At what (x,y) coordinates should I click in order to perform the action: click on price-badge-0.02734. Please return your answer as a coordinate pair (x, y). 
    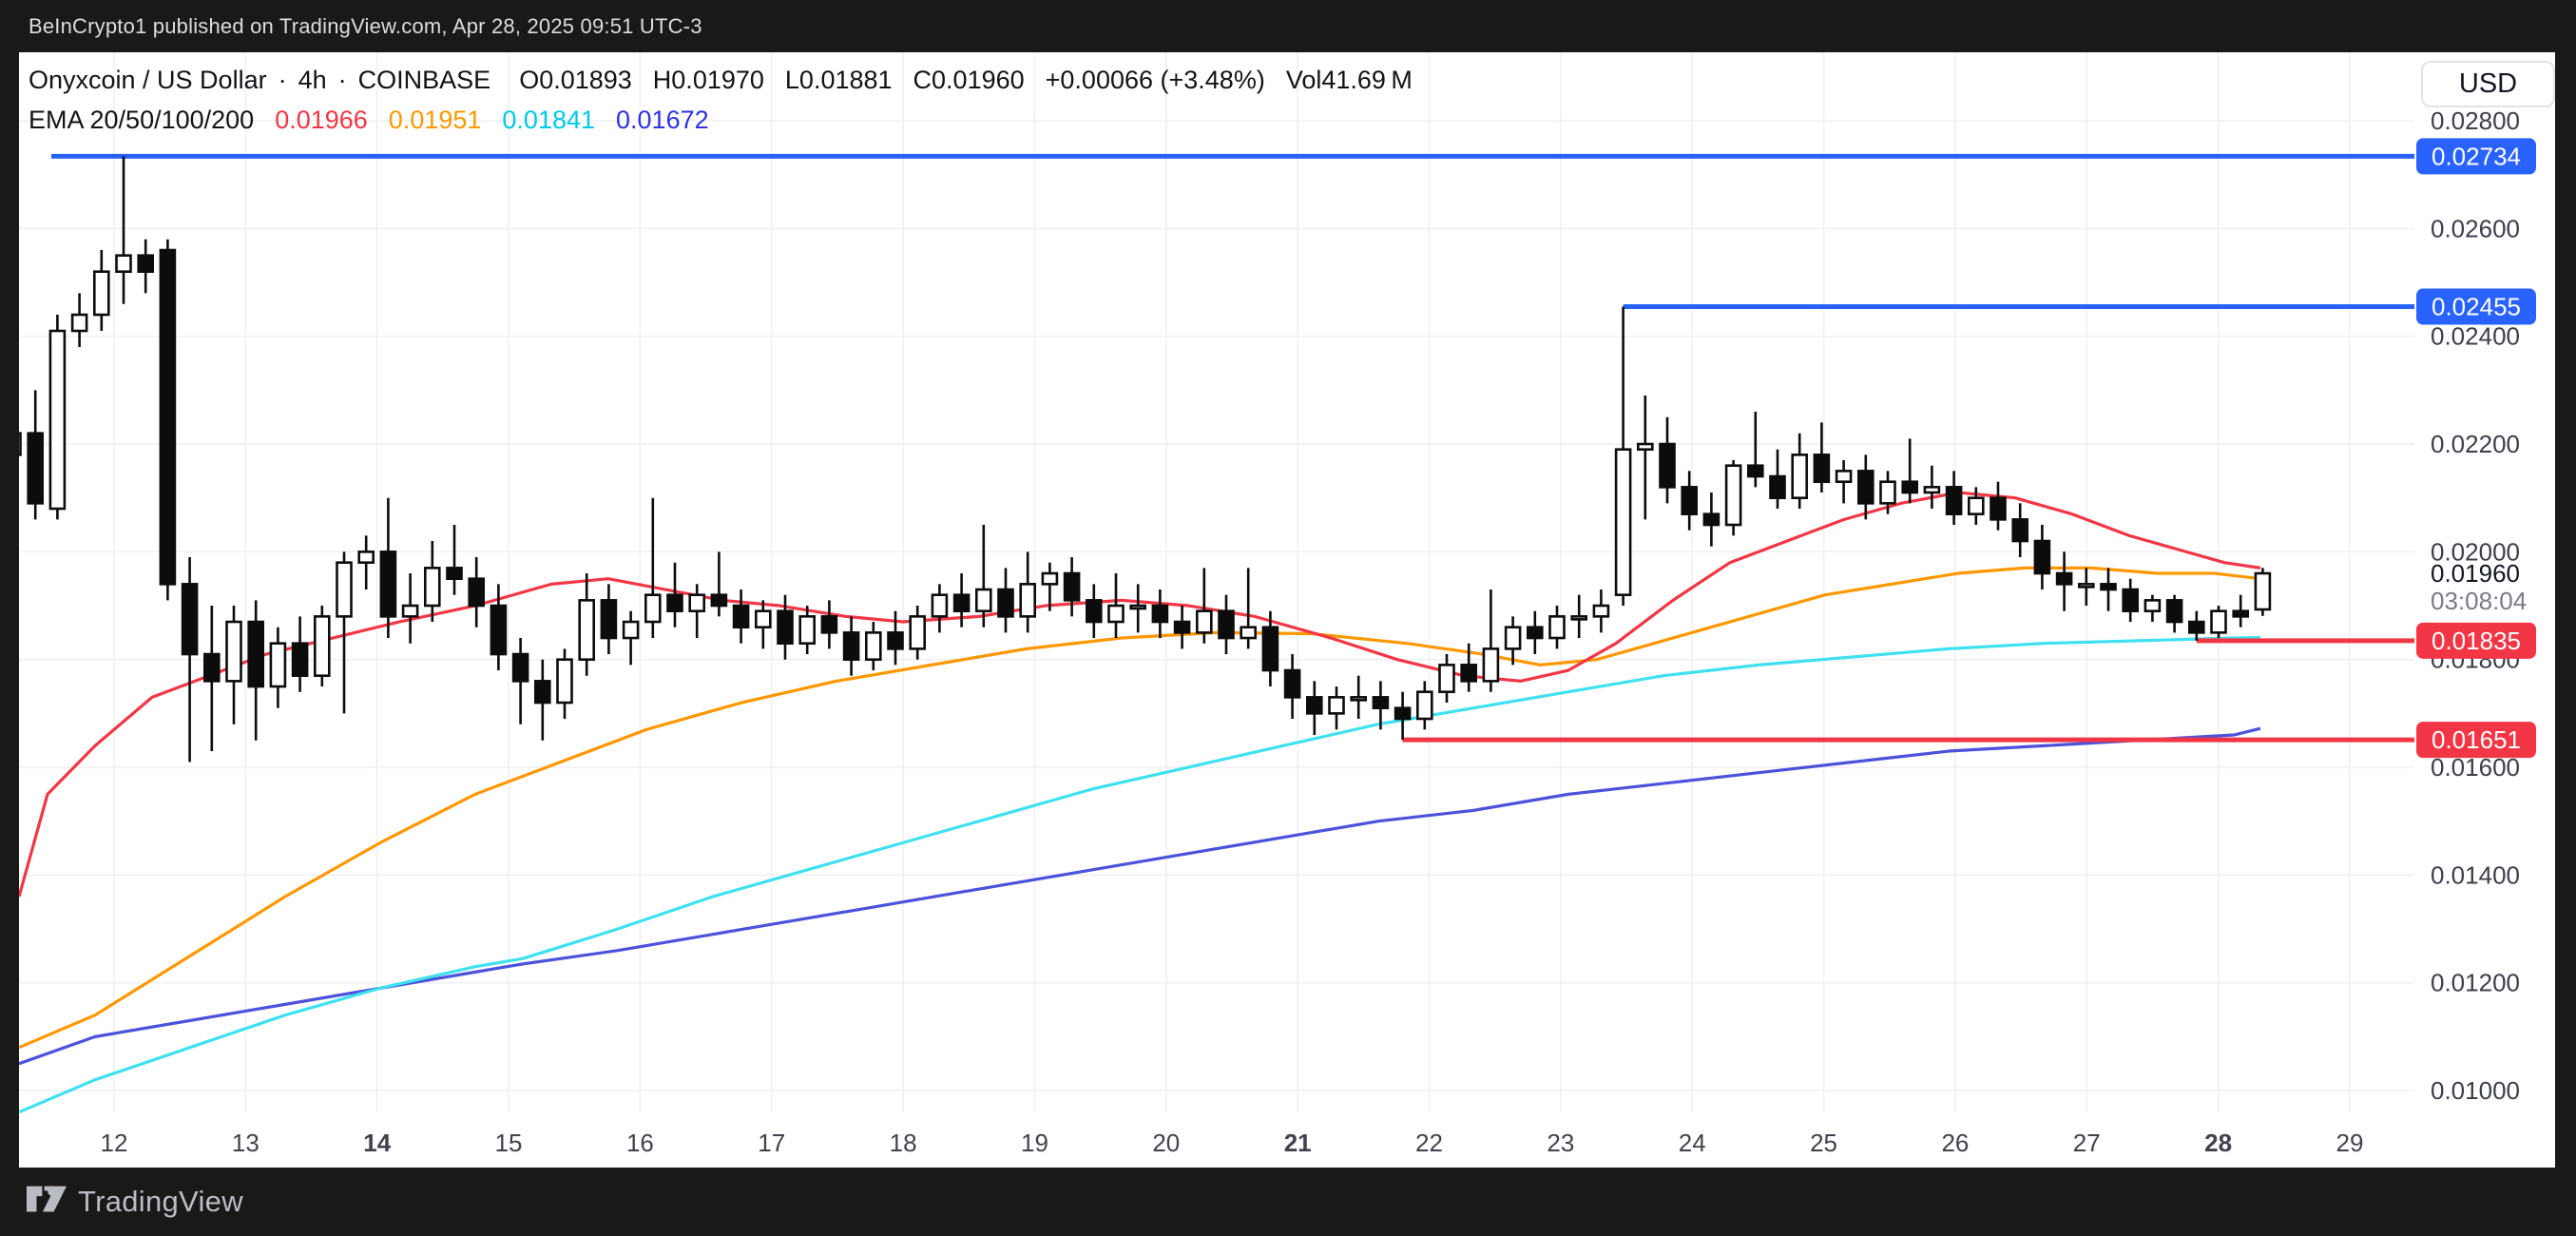
    Looking at the image, I should click on (2476, 156).